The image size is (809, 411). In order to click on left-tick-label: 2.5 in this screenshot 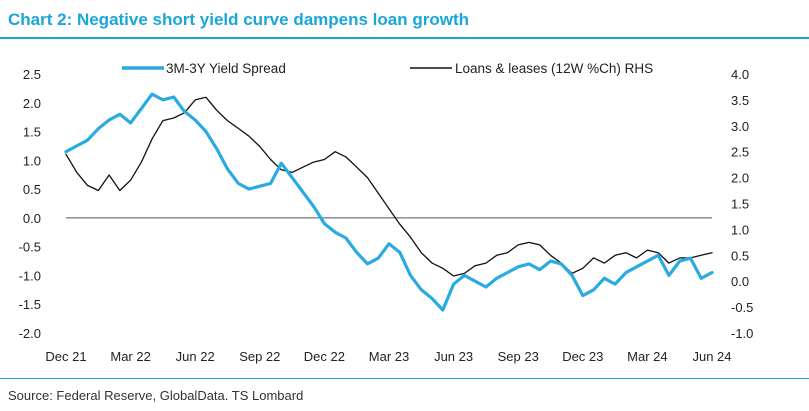, I will do `click(32, 74)`.